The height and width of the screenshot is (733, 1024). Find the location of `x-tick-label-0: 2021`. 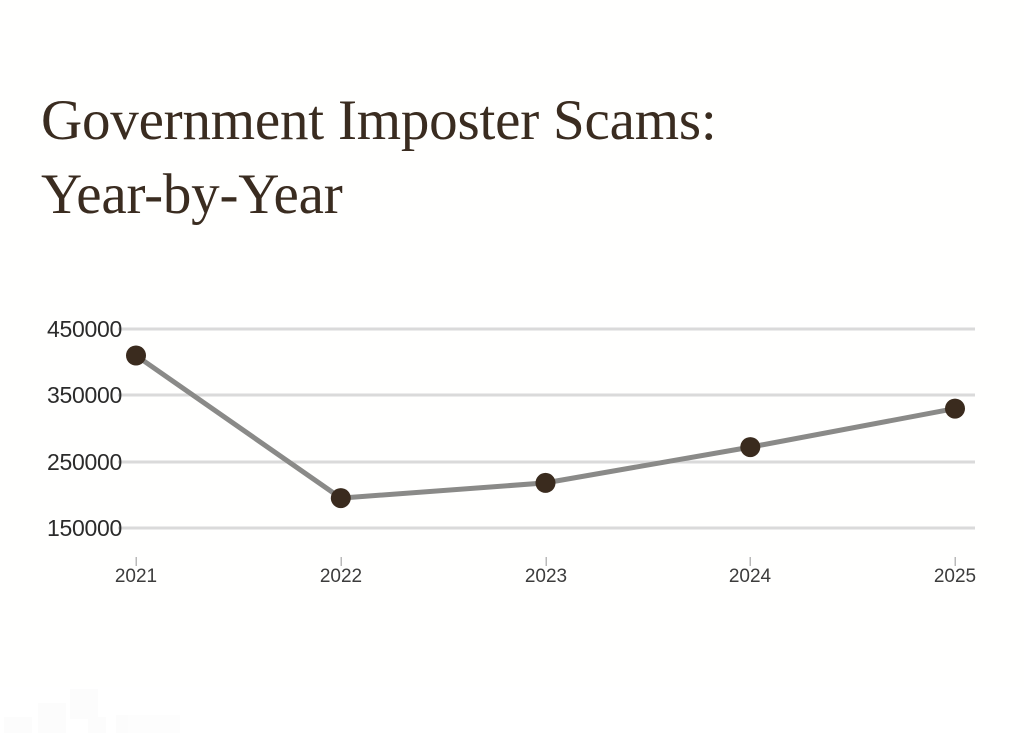

x-tick-label-0: 2021 is located at coordinates (136, 576).